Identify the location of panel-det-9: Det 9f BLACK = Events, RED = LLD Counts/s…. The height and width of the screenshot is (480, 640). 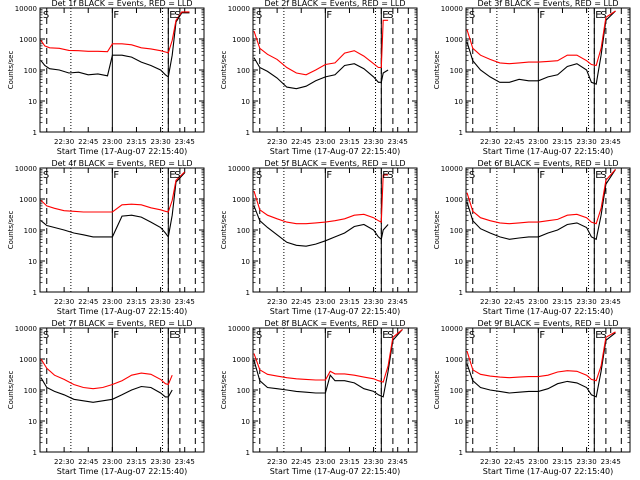
(532, 397).